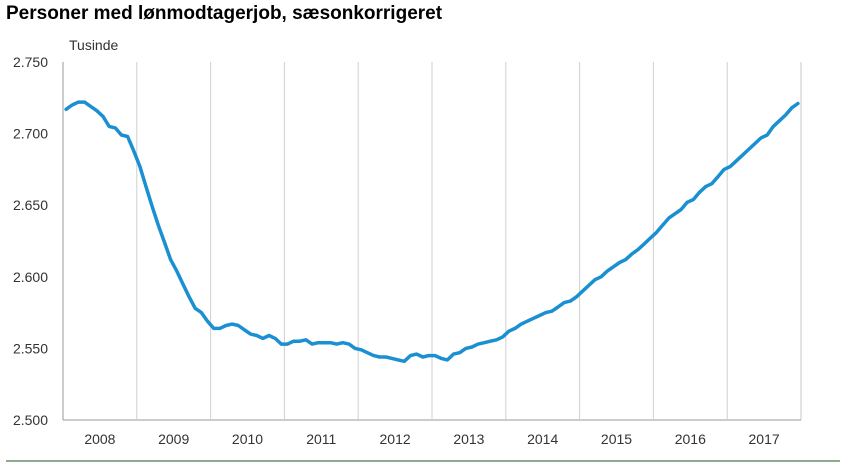  What do you see at coordinates (30, 134) in the screenshot?
I see `y-tick-label: 2.700` at bounding box center [30, 134].